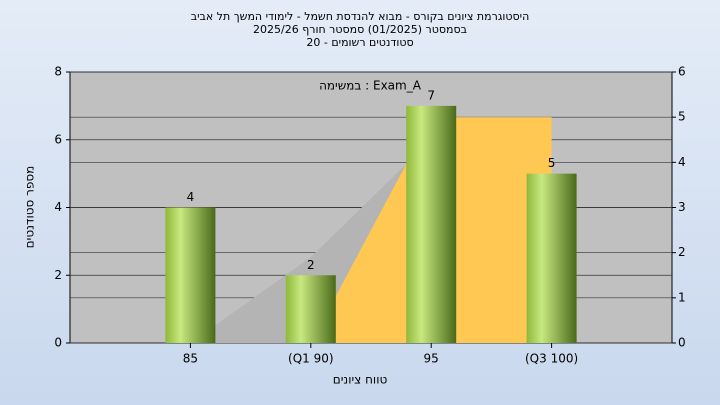  I want to click on y2-tick-label: 3, so click(682, 207).